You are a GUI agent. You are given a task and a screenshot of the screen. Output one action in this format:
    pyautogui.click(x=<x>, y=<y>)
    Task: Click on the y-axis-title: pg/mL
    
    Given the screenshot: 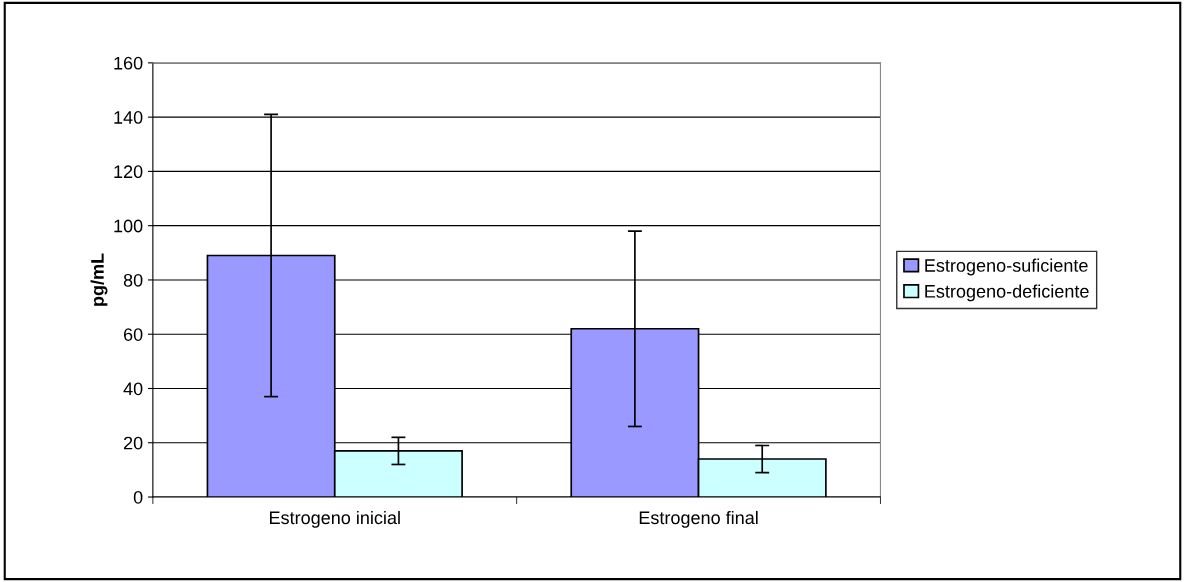 What is the action you would take?
    pyautogui.click(x=99, y=279)
    